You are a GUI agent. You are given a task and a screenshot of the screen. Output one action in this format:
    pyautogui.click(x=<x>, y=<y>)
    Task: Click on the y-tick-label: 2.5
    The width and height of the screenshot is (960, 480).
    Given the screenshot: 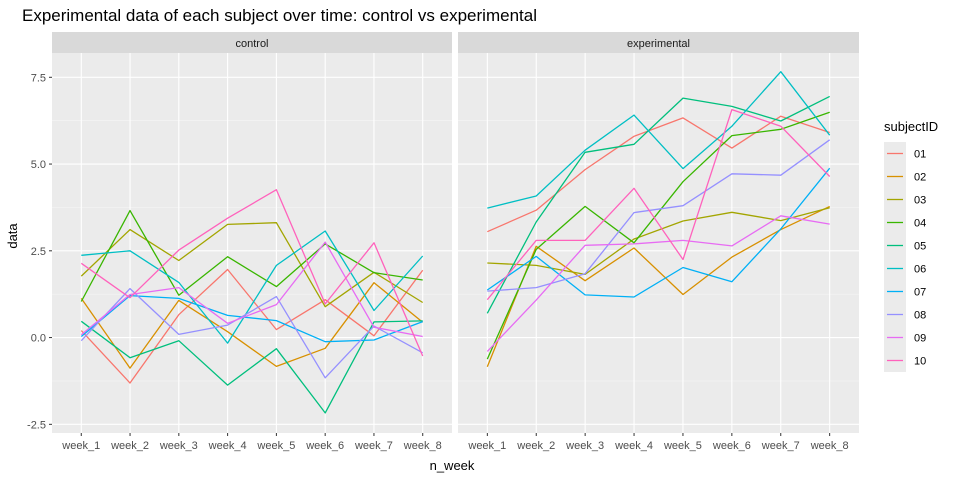 What is the action you would take?
    pyautogui.click(x=38, y=252)
    